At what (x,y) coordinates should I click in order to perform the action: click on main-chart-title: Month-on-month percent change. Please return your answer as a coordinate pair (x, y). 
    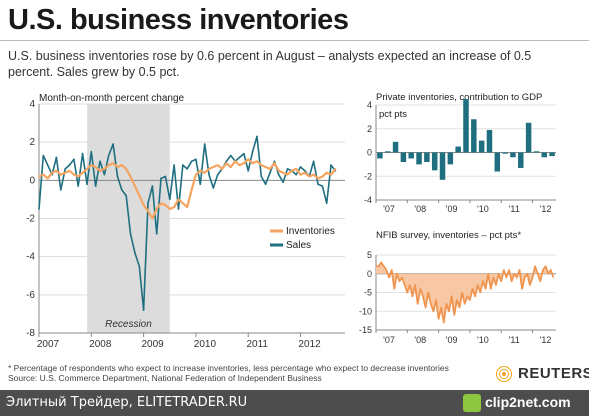
    Looking at the image, I should click on (112, 98).